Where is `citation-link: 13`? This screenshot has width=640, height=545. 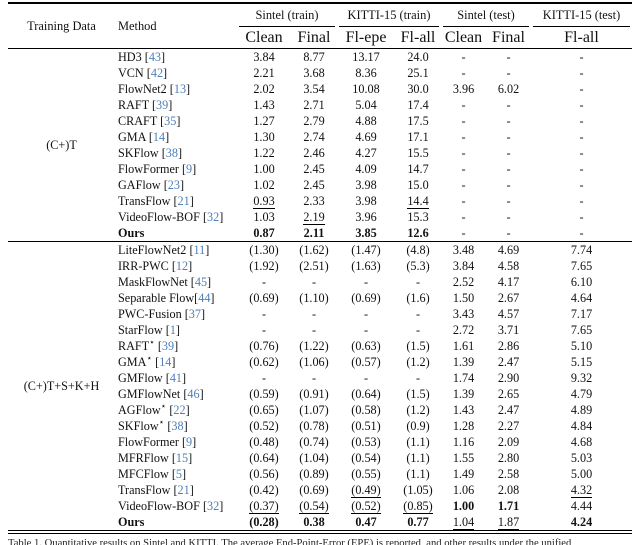 citation-link: 13 is located at coordinates (180, 88).